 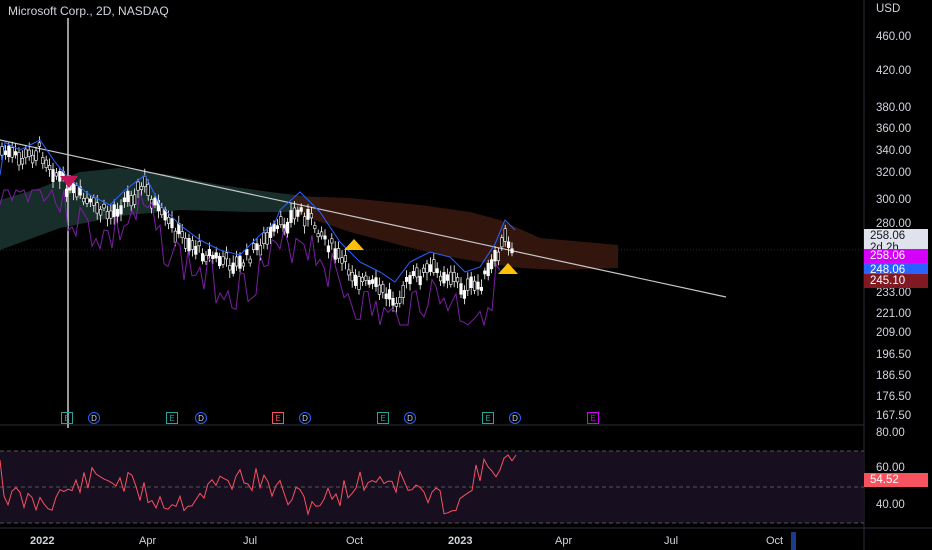 What do you see at coordinates (894, 200) in the screenshot?
I see `price-axis-label: 300.00` at bounding box center [894, 200].